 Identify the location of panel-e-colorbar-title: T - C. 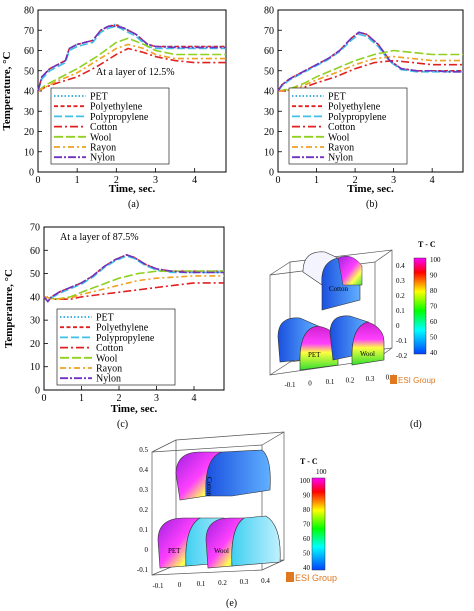
(309, 461).